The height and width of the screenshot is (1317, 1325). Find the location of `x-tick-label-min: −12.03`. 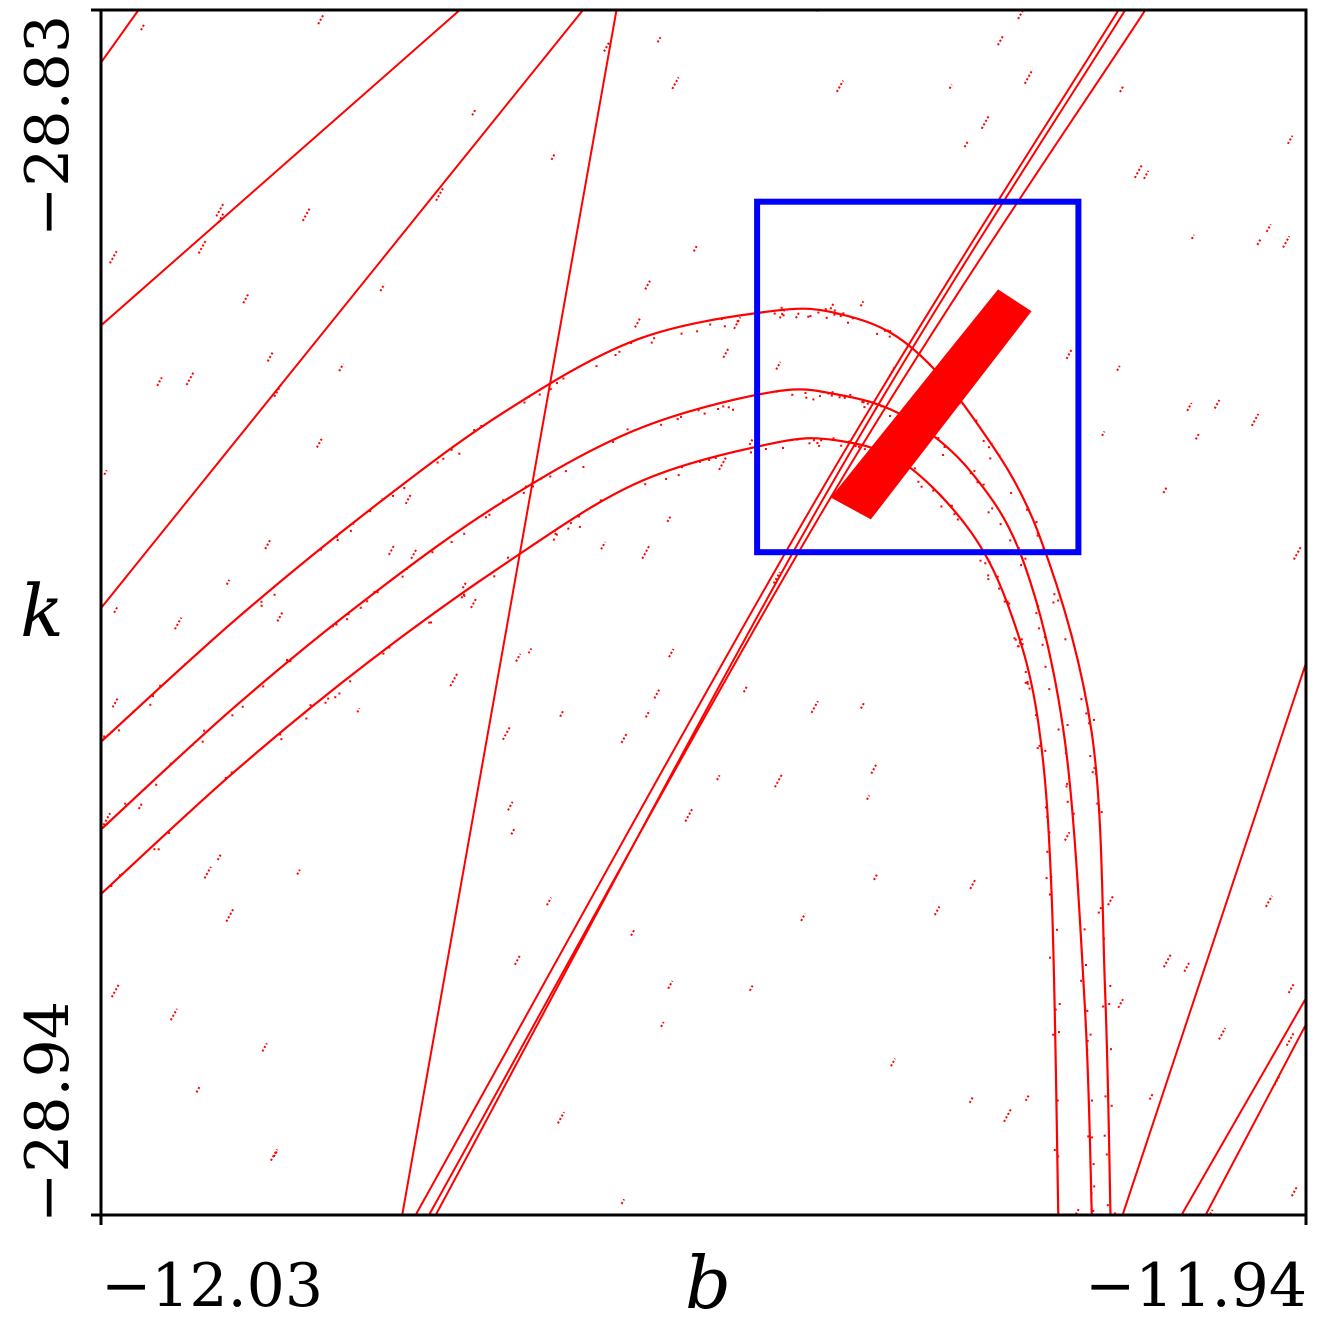

x-tick-label-min: −12.03 is located at coordinates (212, 1284).